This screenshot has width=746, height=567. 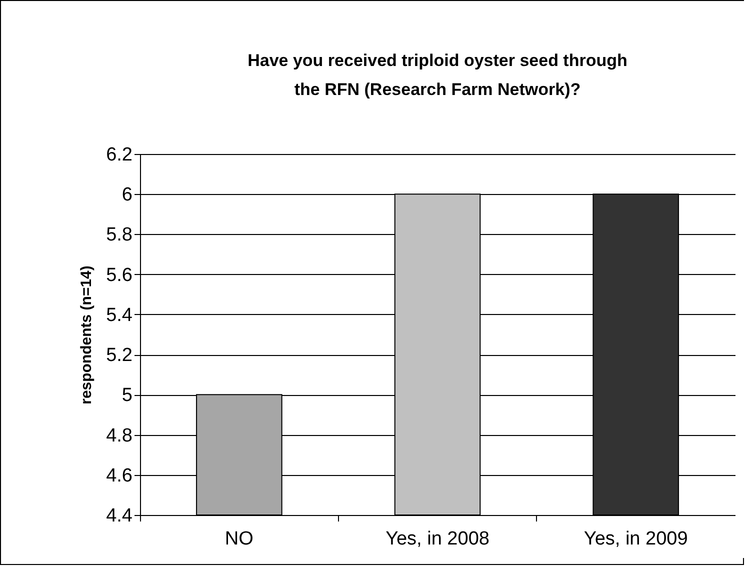 I want to click on chart-title: Have you received triploid oyster seed through the RFN (Research Farm Network)?, so click(x=438, y=75).